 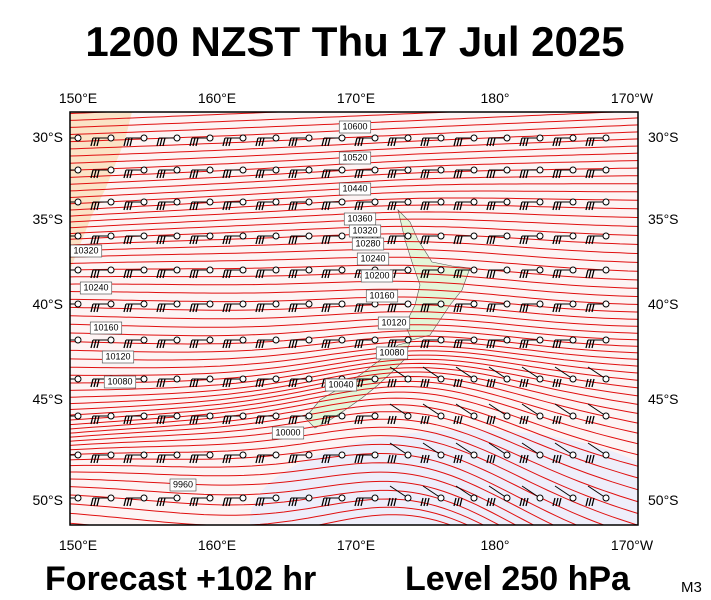 What do you see at coordinates (372, 258) in the screenshot?
I see `contour-label: 10240` at bounding box center [372, 258].